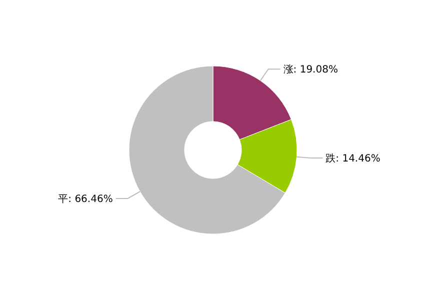 This screenshot has height=293, width=441. I want to click on slice-label: 平: 66.46%, so click(85, 199).